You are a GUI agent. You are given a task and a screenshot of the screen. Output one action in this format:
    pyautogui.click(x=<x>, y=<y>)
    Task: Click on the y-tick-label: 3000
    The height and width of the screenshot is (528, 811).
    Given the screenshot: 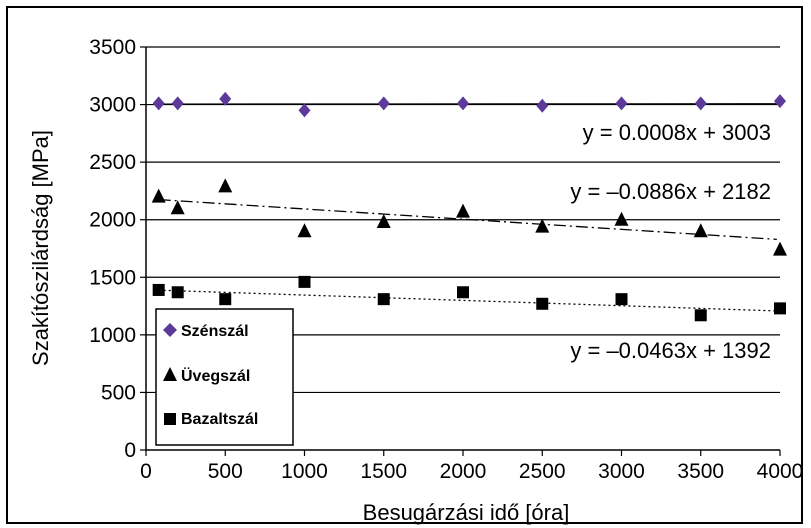 What is the action you would take?
    pyautogui.click(x=112, y=105)
    